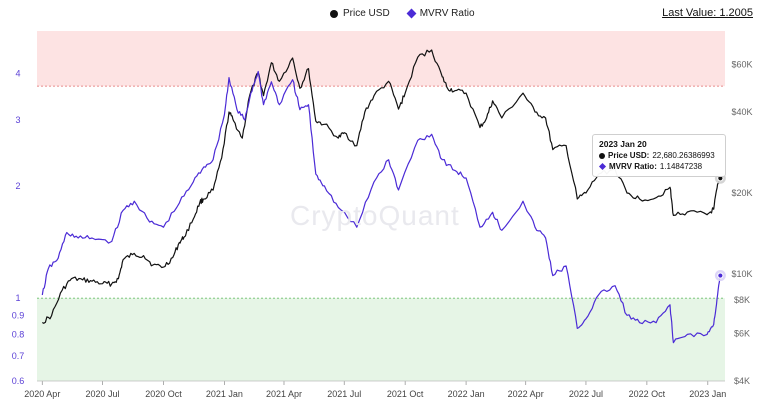  I want to click on tooltip-price-value: 22,680.26386993, so click(683, 155).